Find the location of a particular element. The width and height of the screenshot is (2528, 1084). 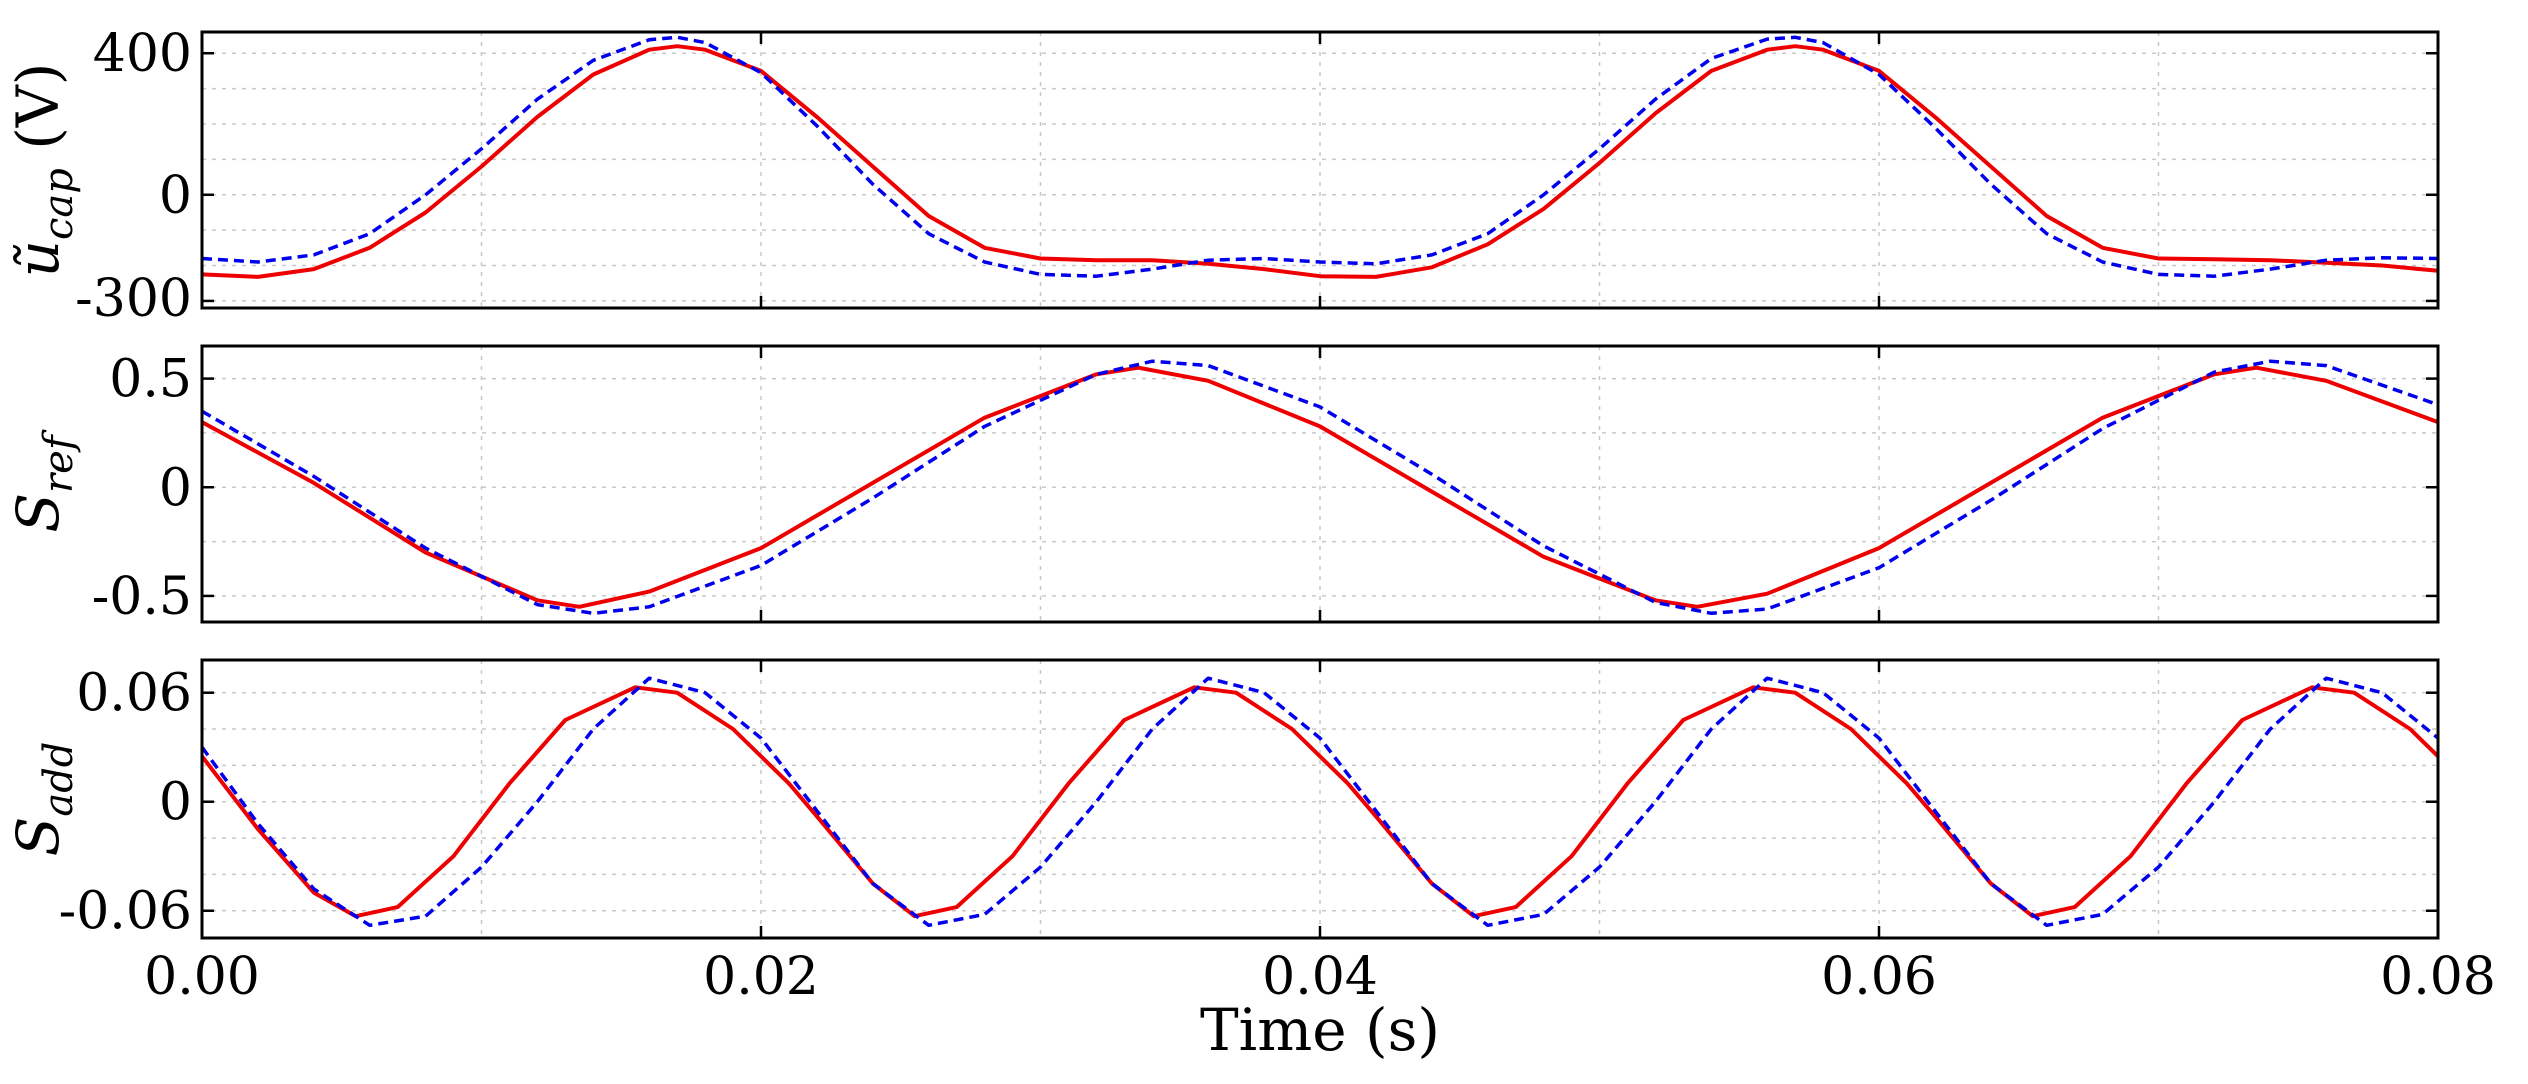

y-axis-label-unit: (V) is located at coordinates (38, 116).